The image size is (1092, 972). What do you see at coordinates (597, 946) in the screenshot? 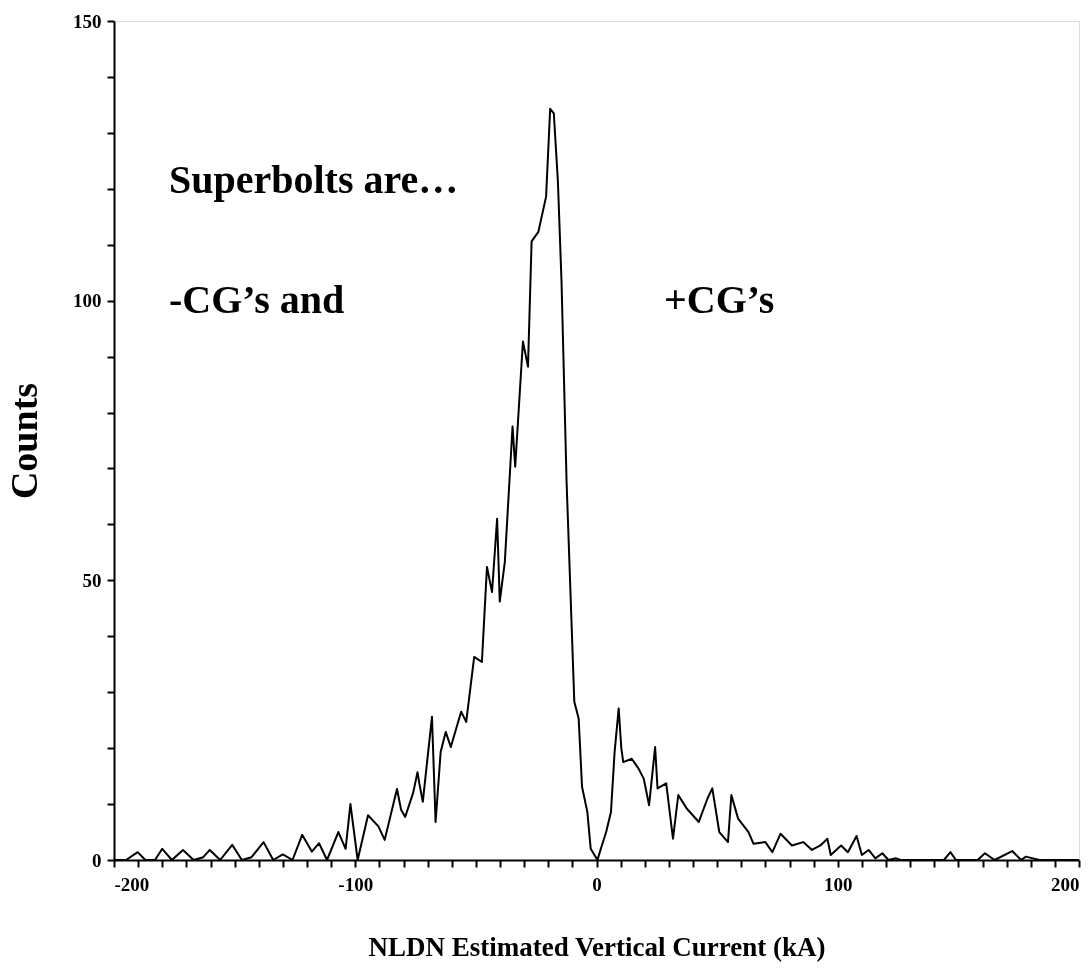
I see `x-axis-title: NLDN Estimated Vertical Current (kA)` at bounding box center [597, 946].